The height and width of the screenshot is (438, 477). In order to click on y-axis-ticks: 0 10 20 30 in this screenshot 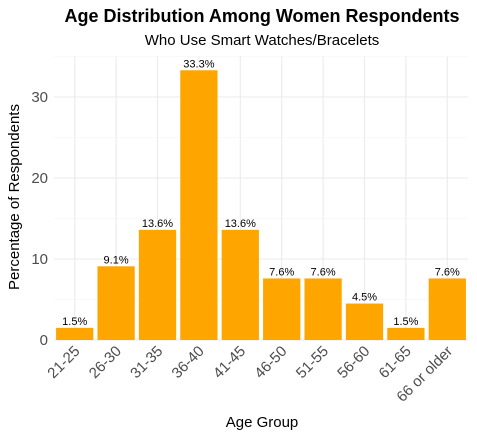, I will do `click(39, 219)`.